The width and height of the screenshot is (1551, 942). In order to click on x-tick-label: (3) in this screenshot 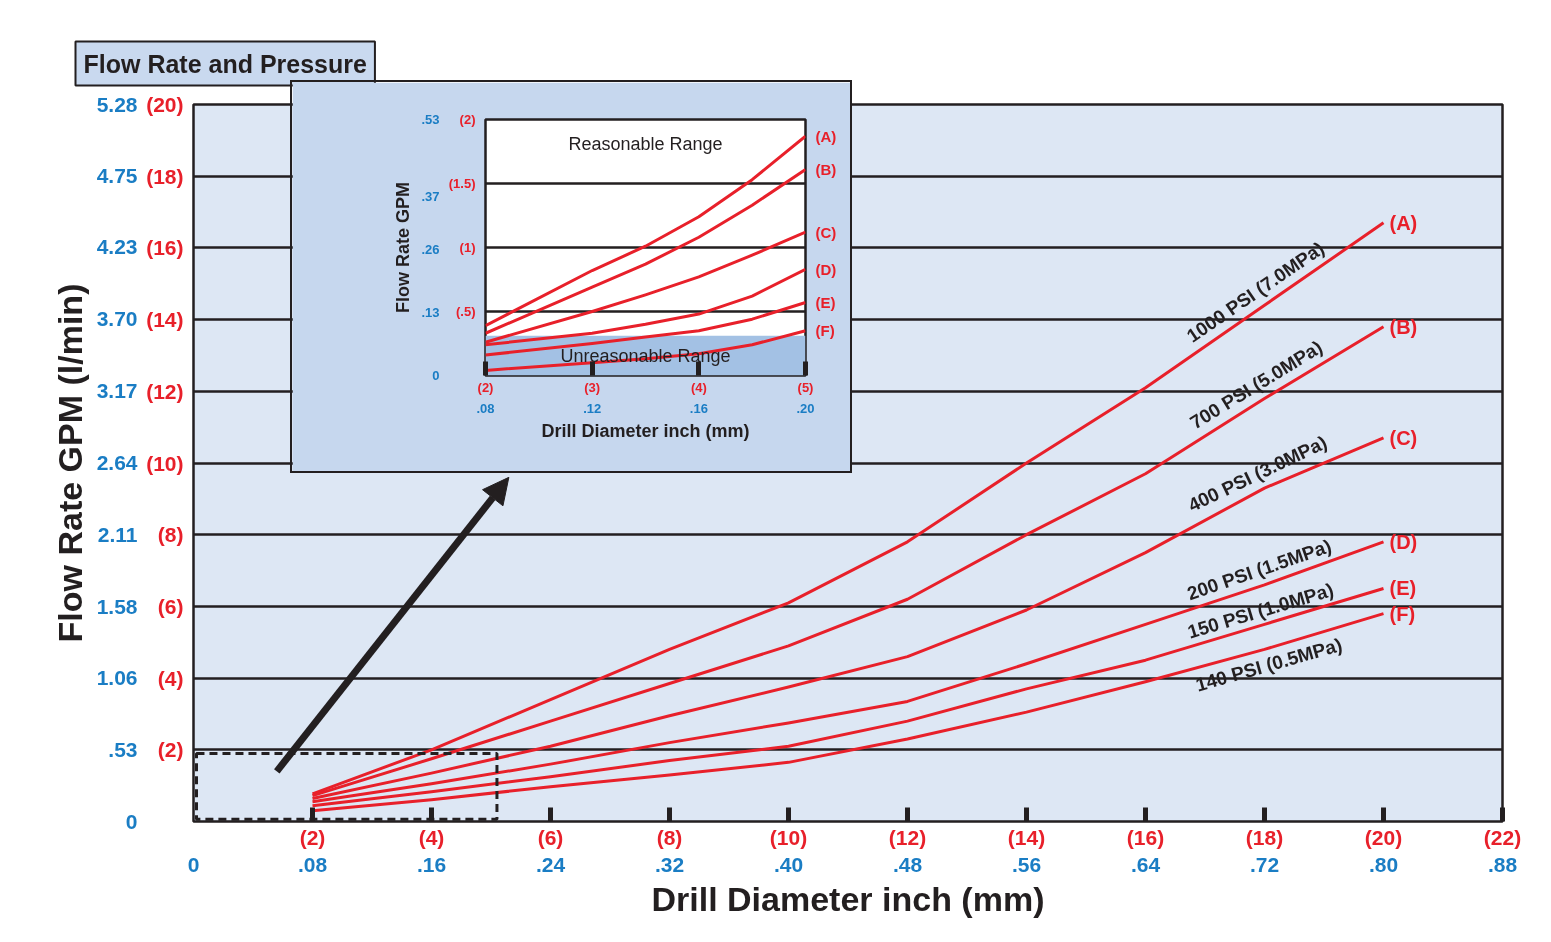, I will do `click(592, 387)`.